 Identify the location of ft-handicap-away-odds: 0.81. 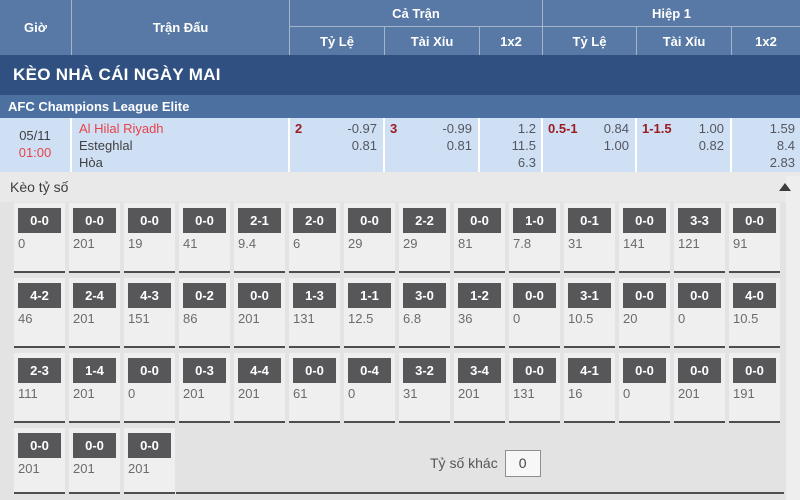
(364, 145).